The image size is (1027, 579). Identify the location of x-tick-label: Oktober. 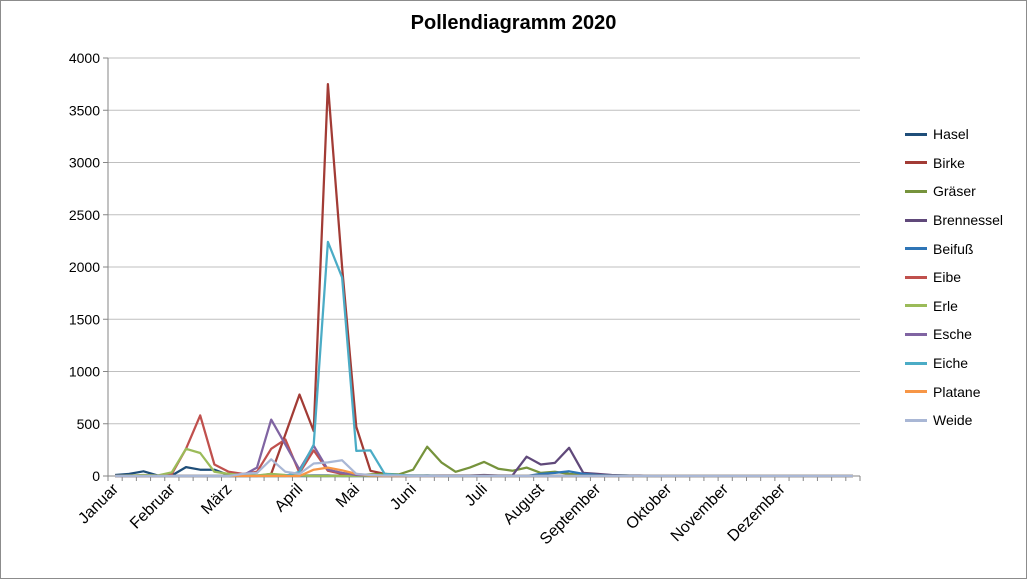
(649, 506).